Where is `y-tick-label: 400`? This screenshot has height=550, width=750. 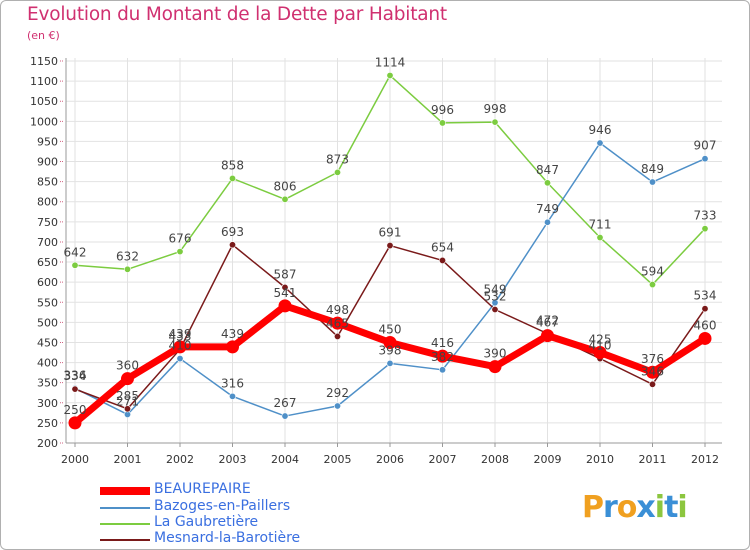 y-tick-label: 400 is located at coordinates (47, 363).